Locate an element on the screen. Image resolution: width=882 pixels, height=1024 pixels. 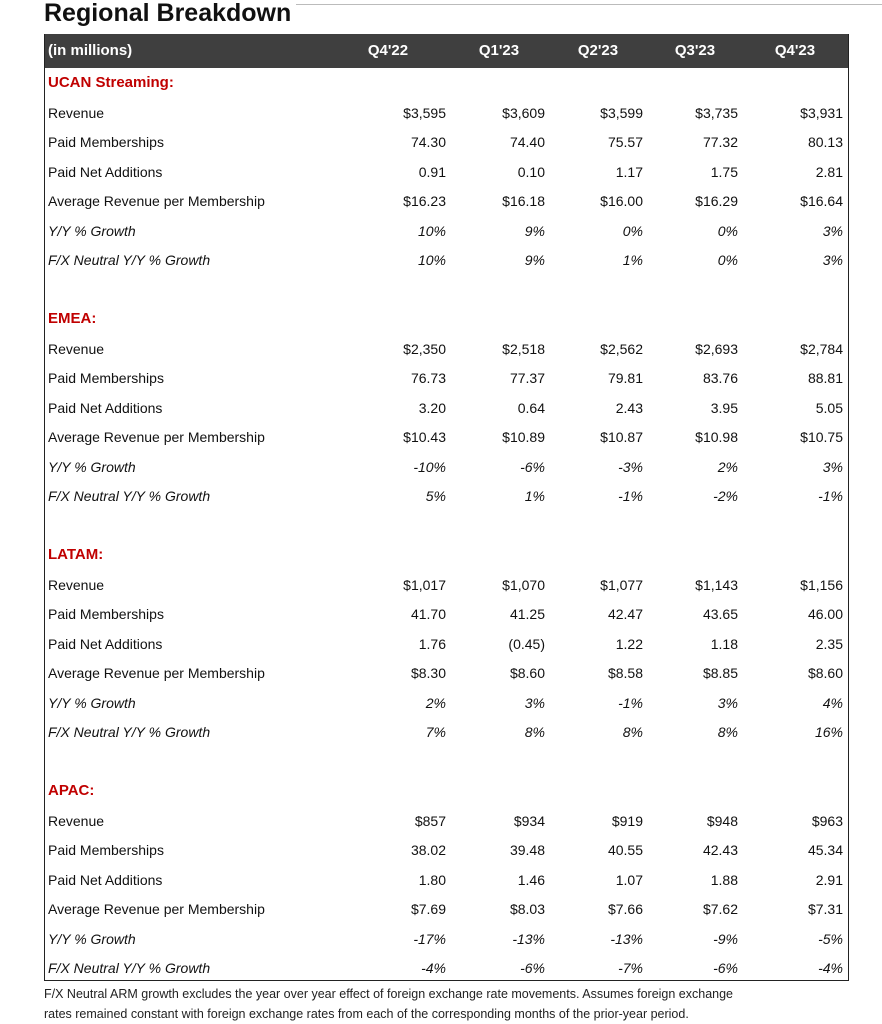
cell-value: $8.85 is located at coordinates (720, 673).